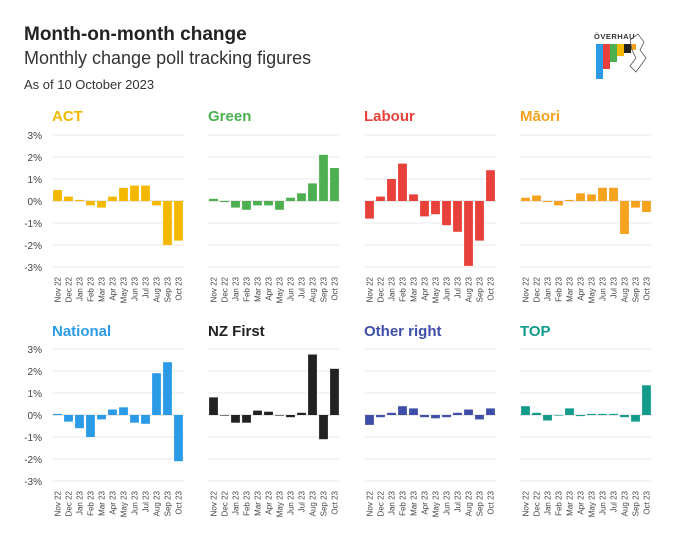 This screenshot has width=680, height=539. Describe the element at coordinates (35, 180) in the screenshot. I see `y-tick-label: 1%` at that location.